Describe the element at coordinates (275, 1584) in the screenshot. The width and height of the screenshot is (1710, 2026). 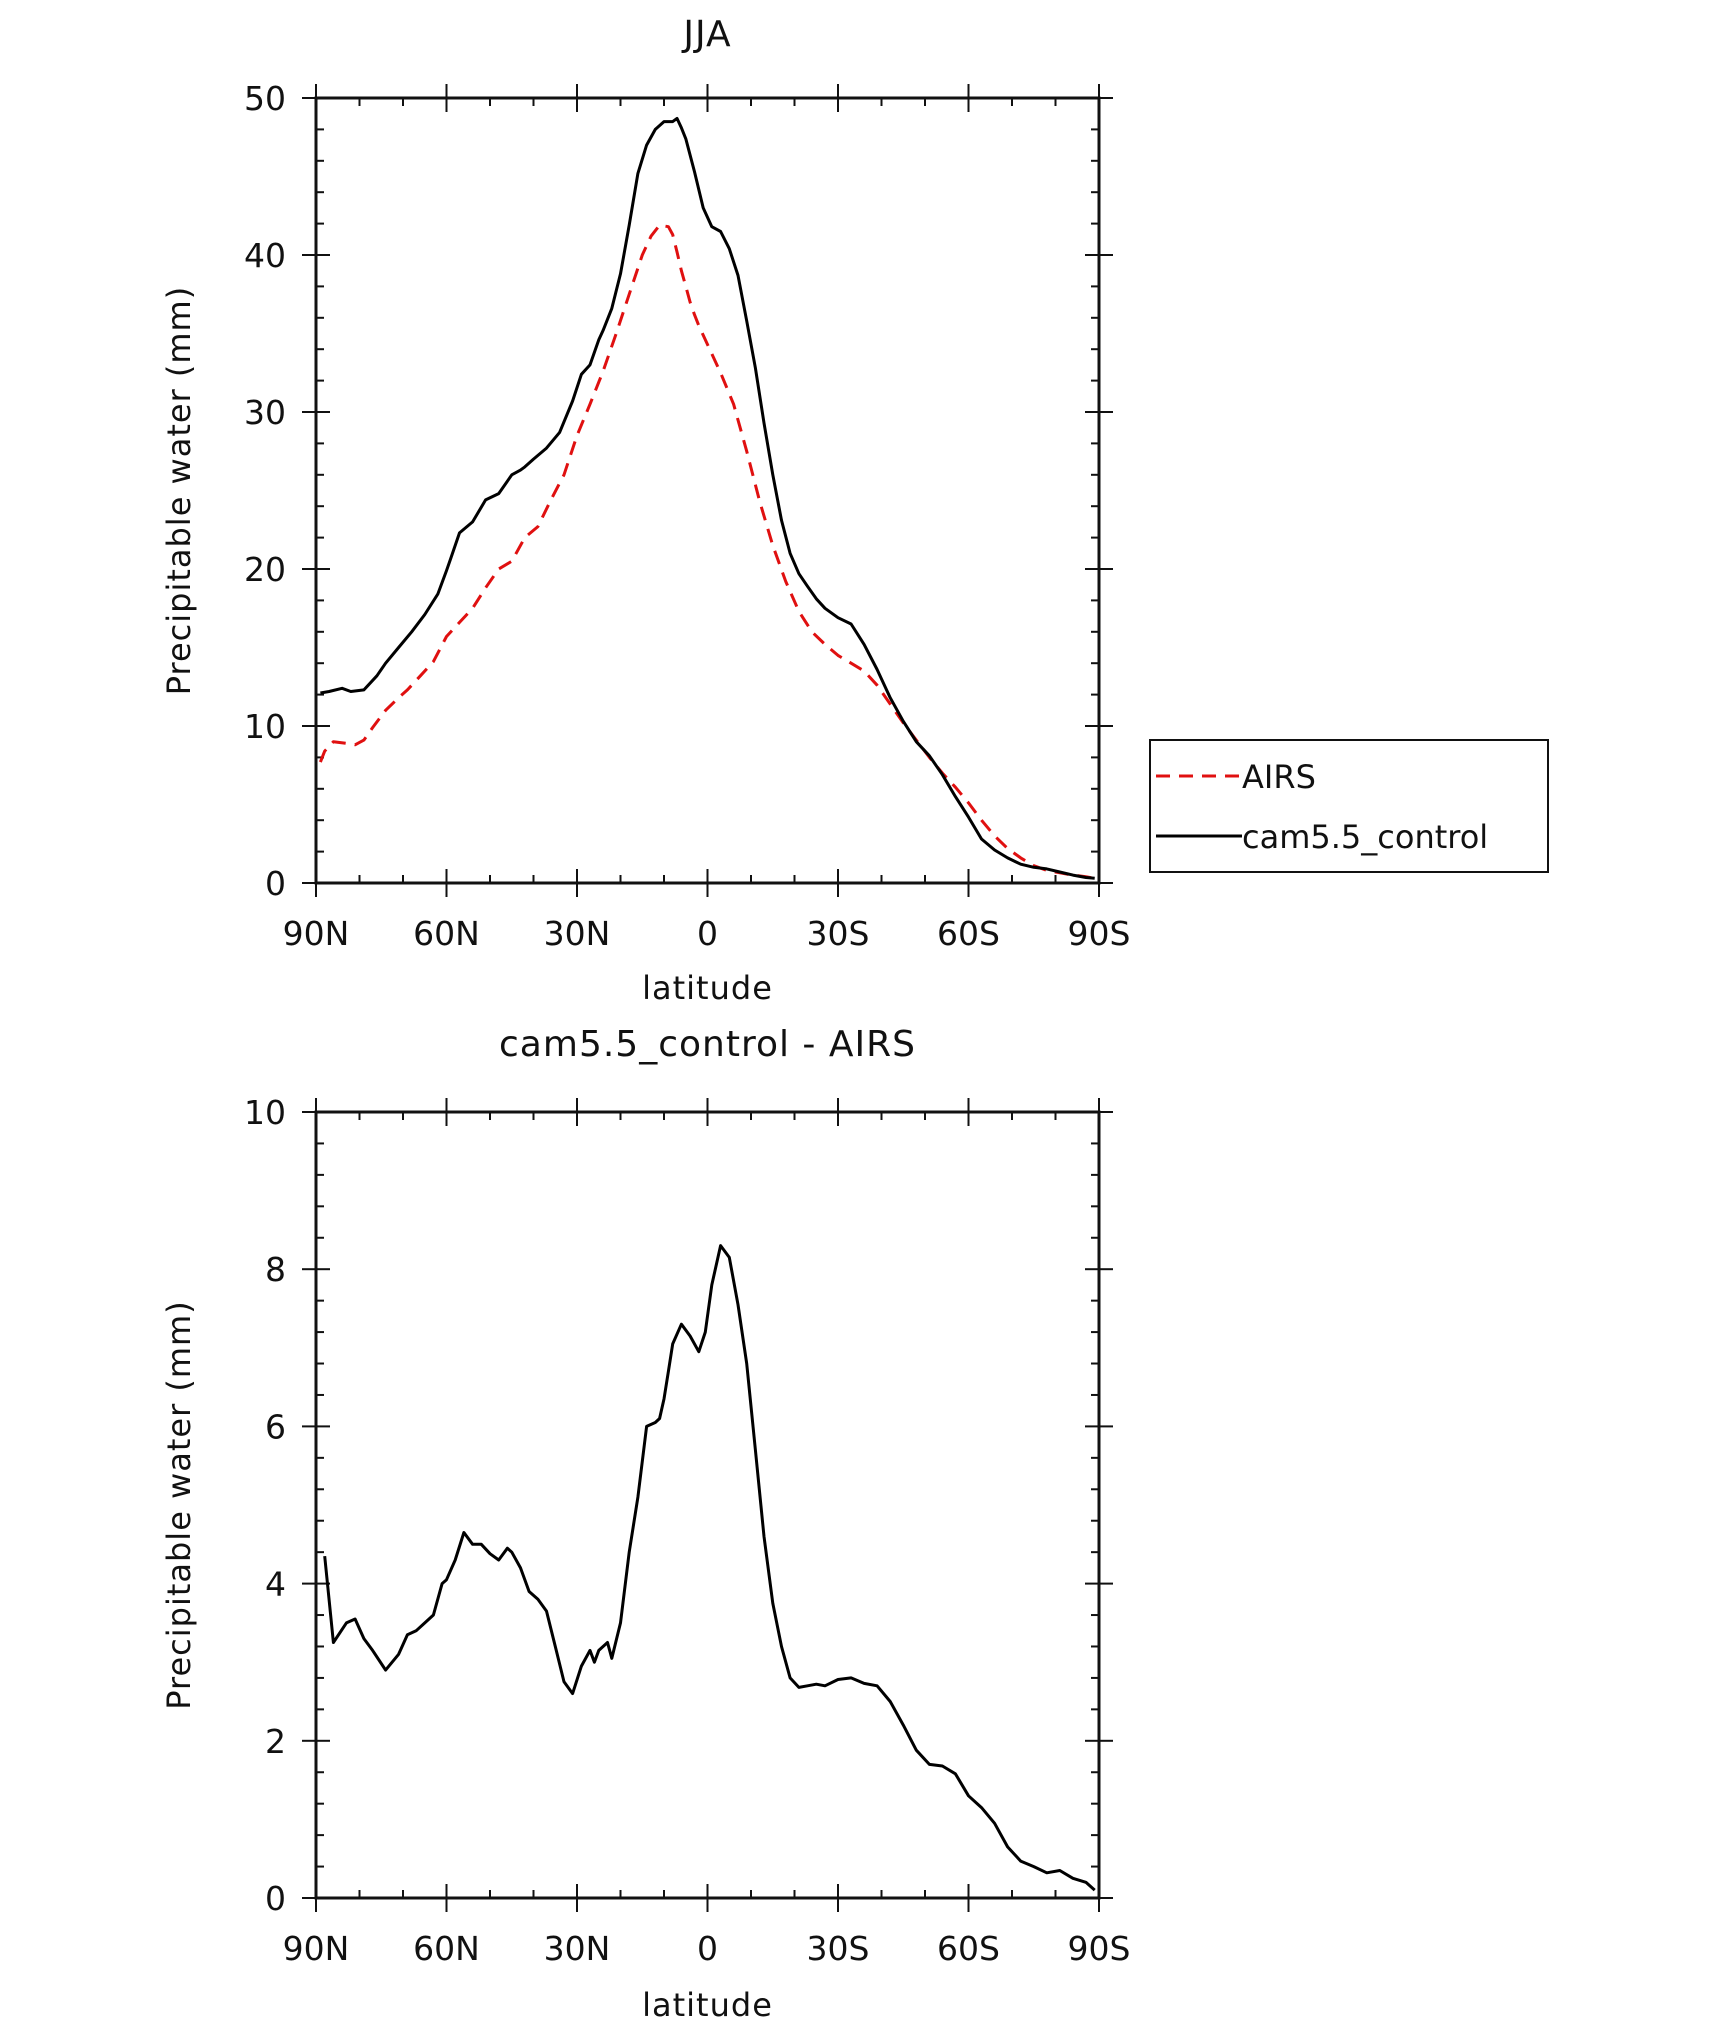
I see `y-tick-label: 4` at that location.